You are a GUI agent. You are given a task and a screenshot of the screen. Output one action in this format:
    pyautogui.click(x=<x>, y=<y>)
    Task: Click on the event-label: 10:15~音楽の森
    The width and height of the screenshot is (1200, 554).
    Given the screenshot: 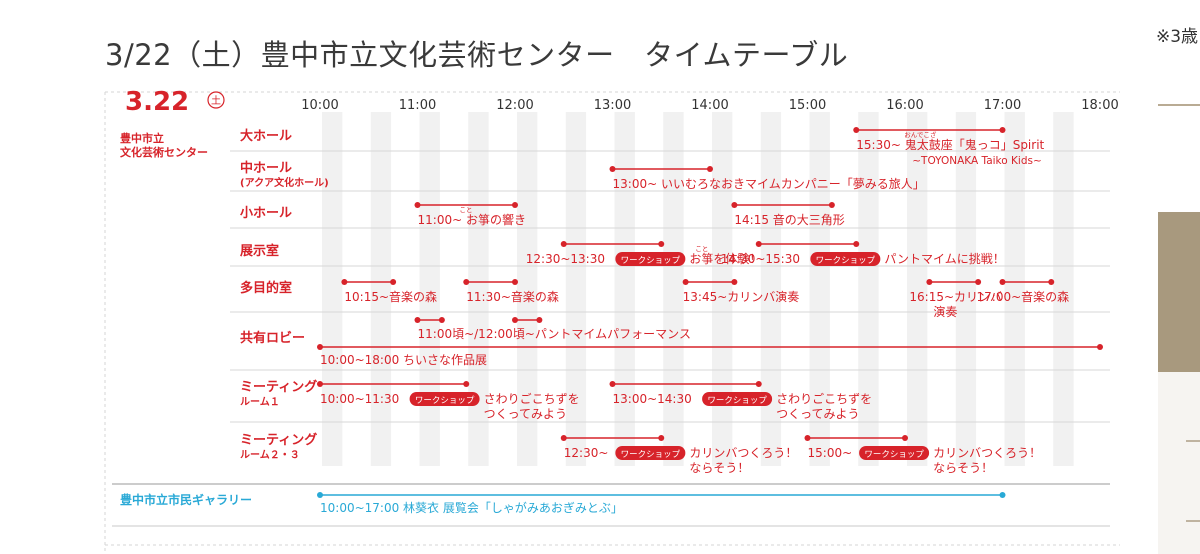 What is the action you would take?
    pyautogui.click(x=390, y=296)
    